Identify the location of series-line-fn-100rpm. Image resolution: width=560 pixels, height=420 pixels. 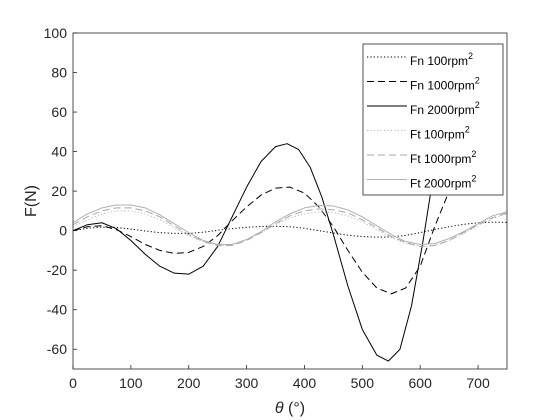
(290, 229).